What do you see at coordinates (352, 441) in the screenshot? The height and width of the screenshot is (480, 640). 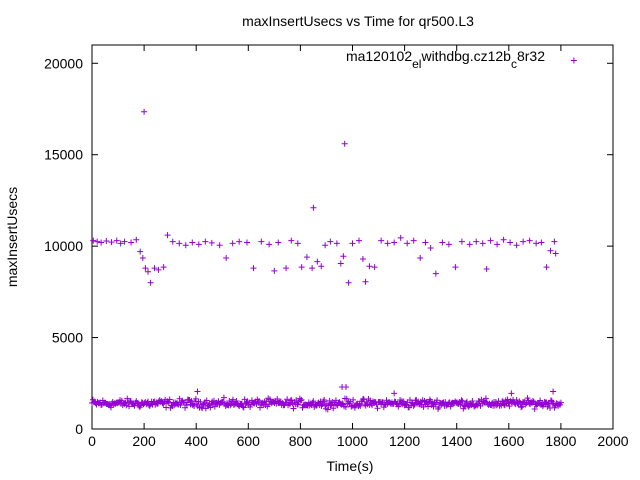 I see `x-tick-label: 1000` at bounding box center [352, 441].